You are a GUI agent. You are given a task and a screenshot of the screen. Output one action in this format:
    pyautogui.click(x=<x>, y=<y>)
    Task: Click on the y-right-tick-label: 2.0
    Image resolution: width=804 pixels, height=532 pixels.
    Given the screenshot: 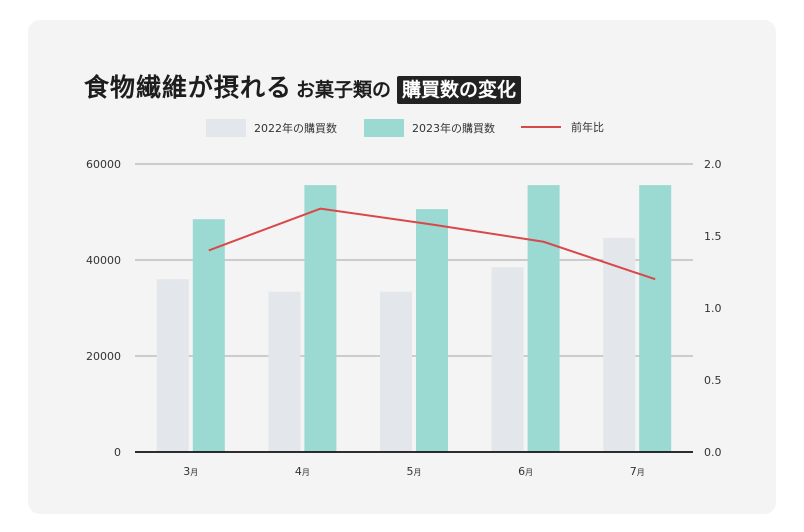 What is the action you would take?
    pyautogui.click(x=713, y=164)
    